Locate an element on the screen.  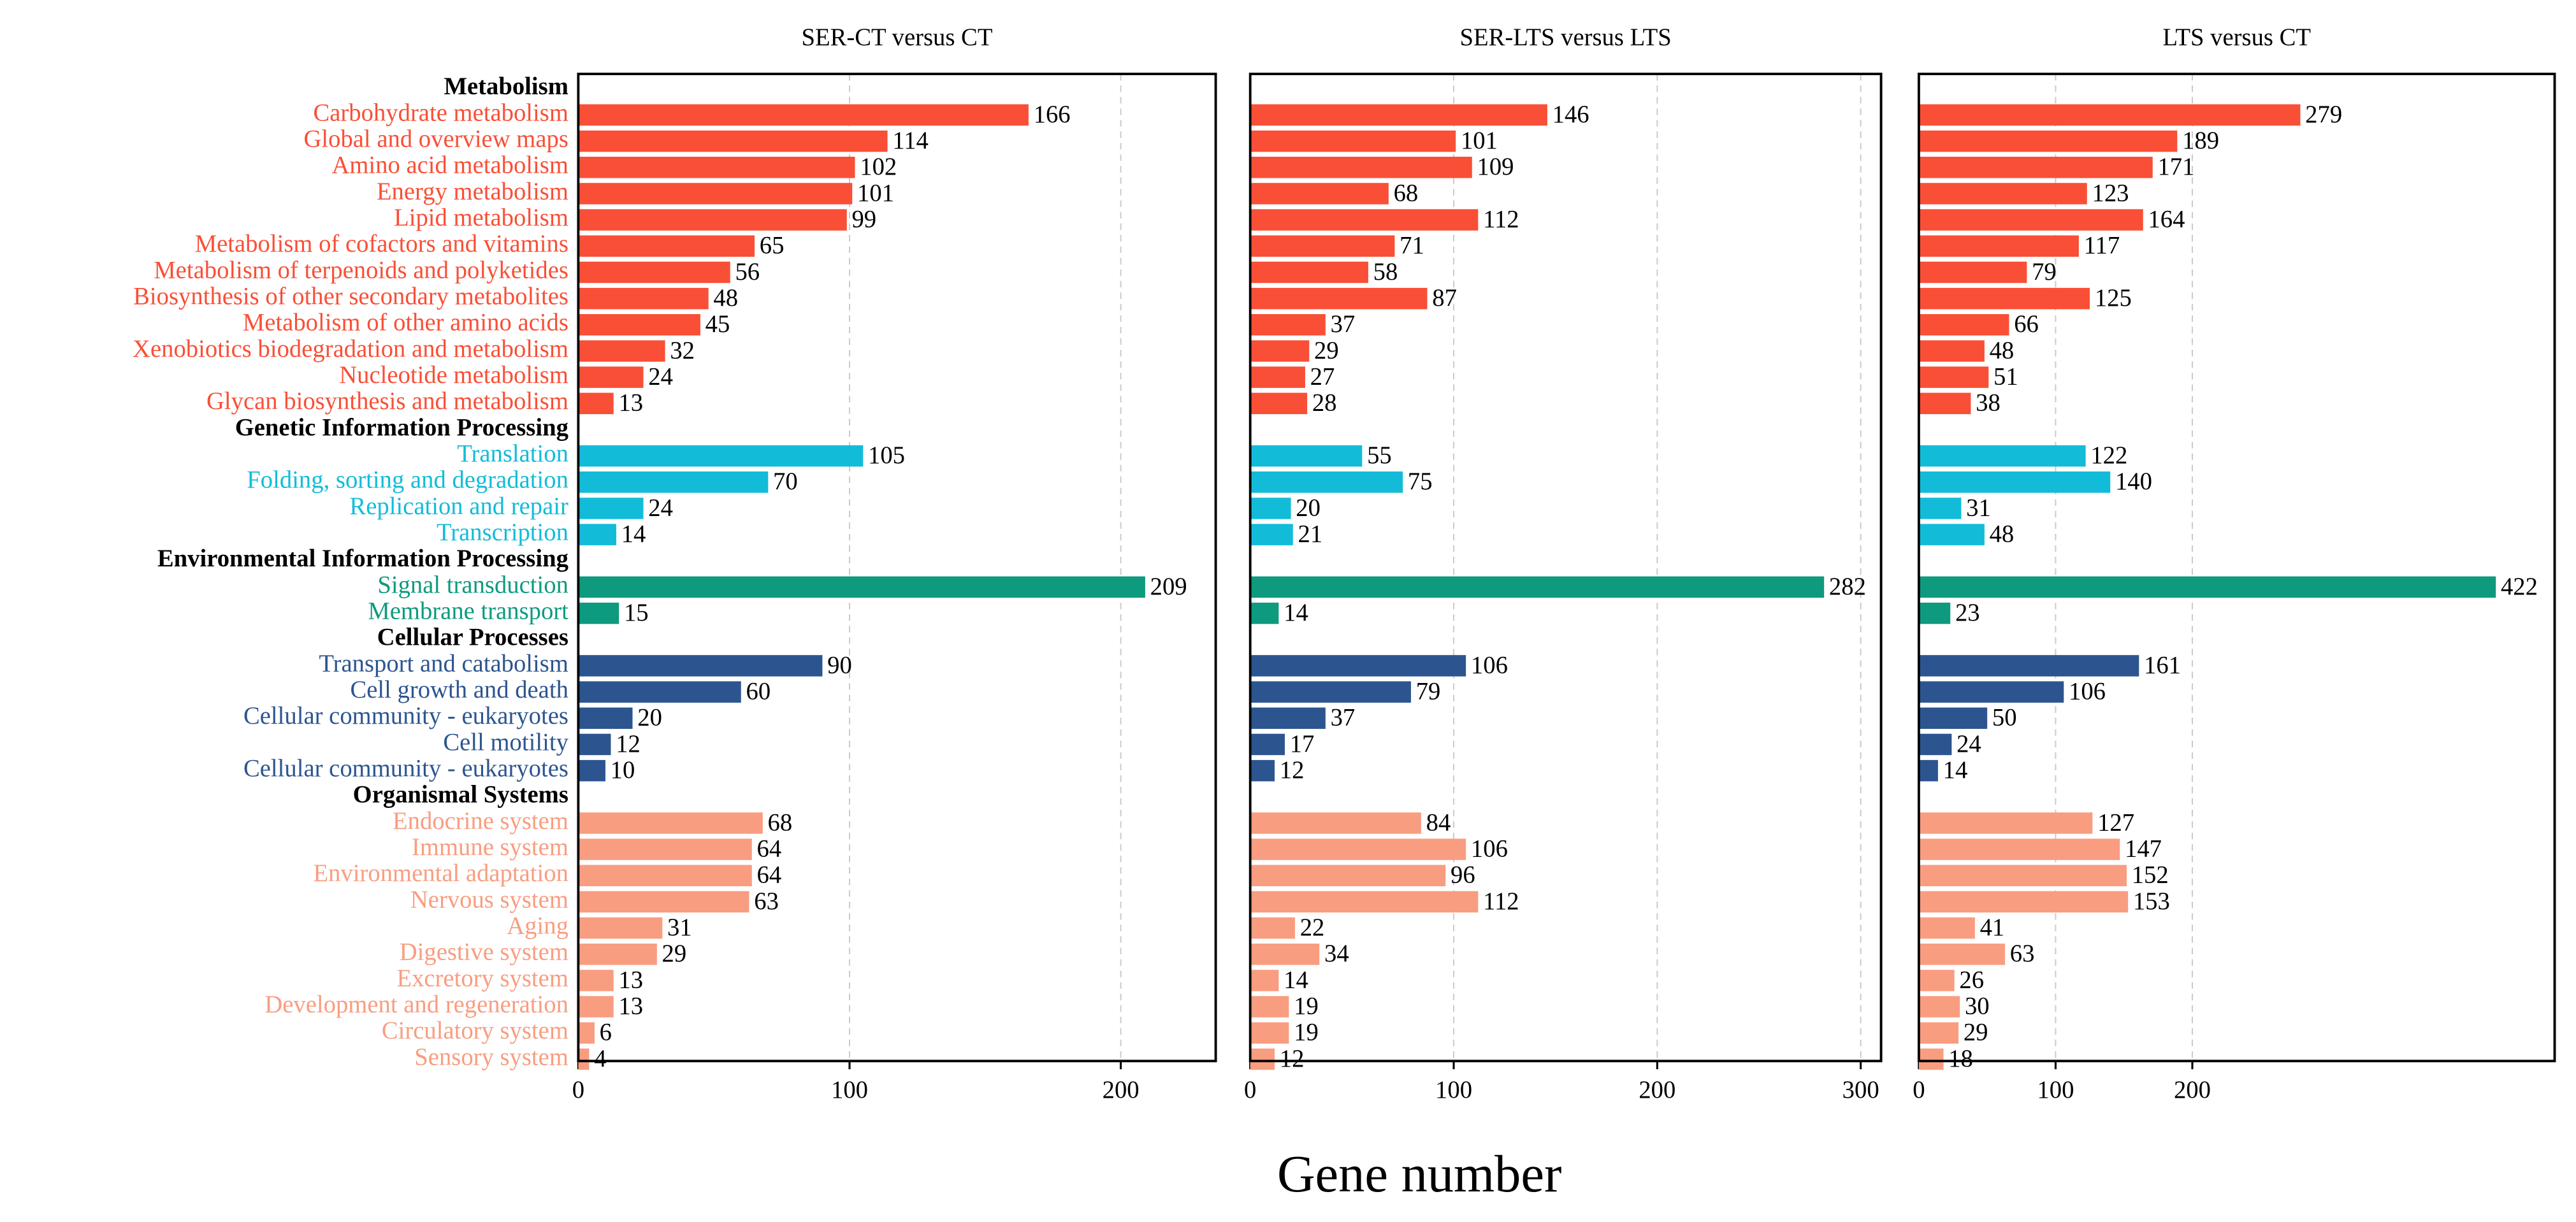
category-label: Aging is located at coordinates (537, 925).